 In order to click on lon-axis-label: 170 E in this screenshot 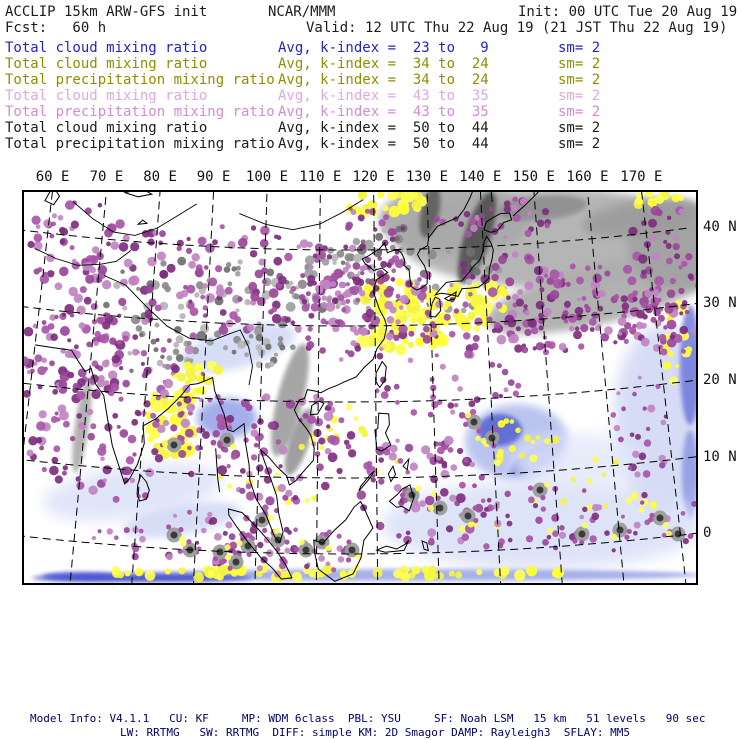, I will do `click(641, 177)`.